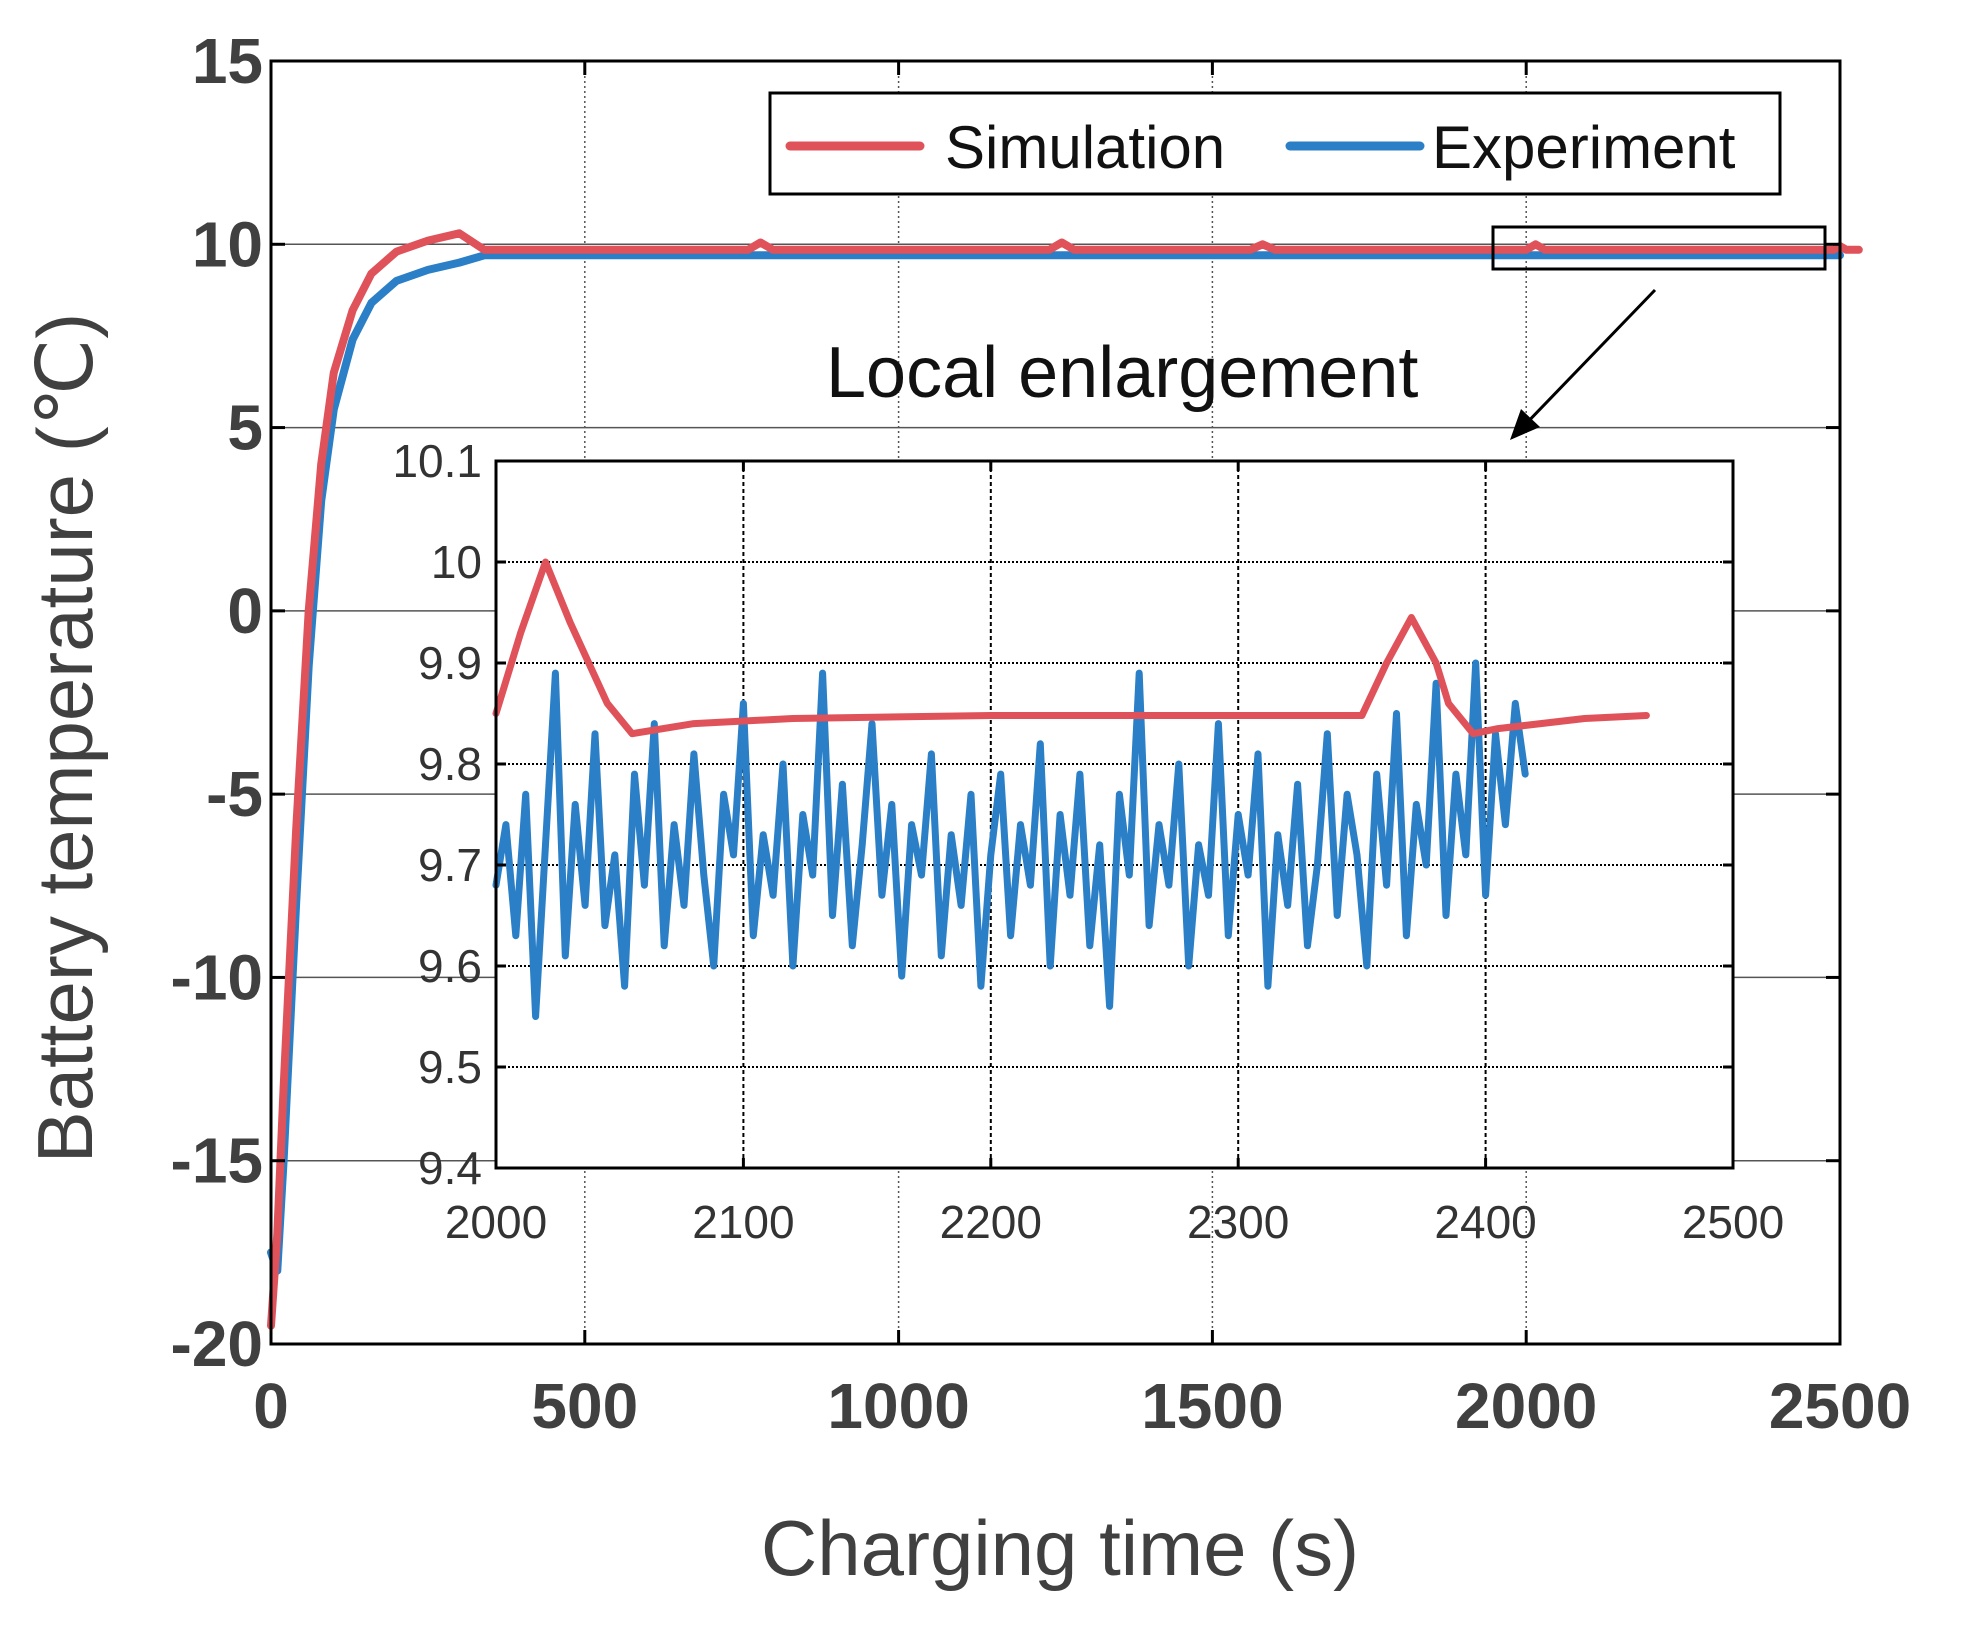  Describe the element at coordinates (991, 1222) in the screenshot. I see `inset-x-tick-label: 2200` at that location.